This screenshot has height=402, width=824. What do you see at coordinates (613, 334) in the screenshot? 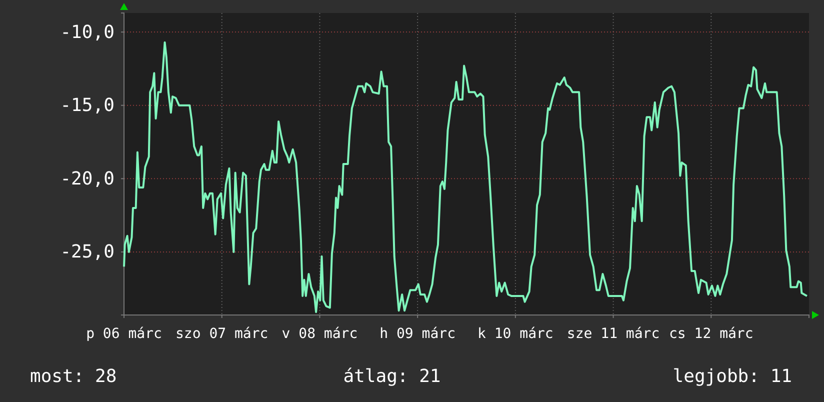
I see `x-tick-label: sze 11 márc` at bounding box center [613, 334].